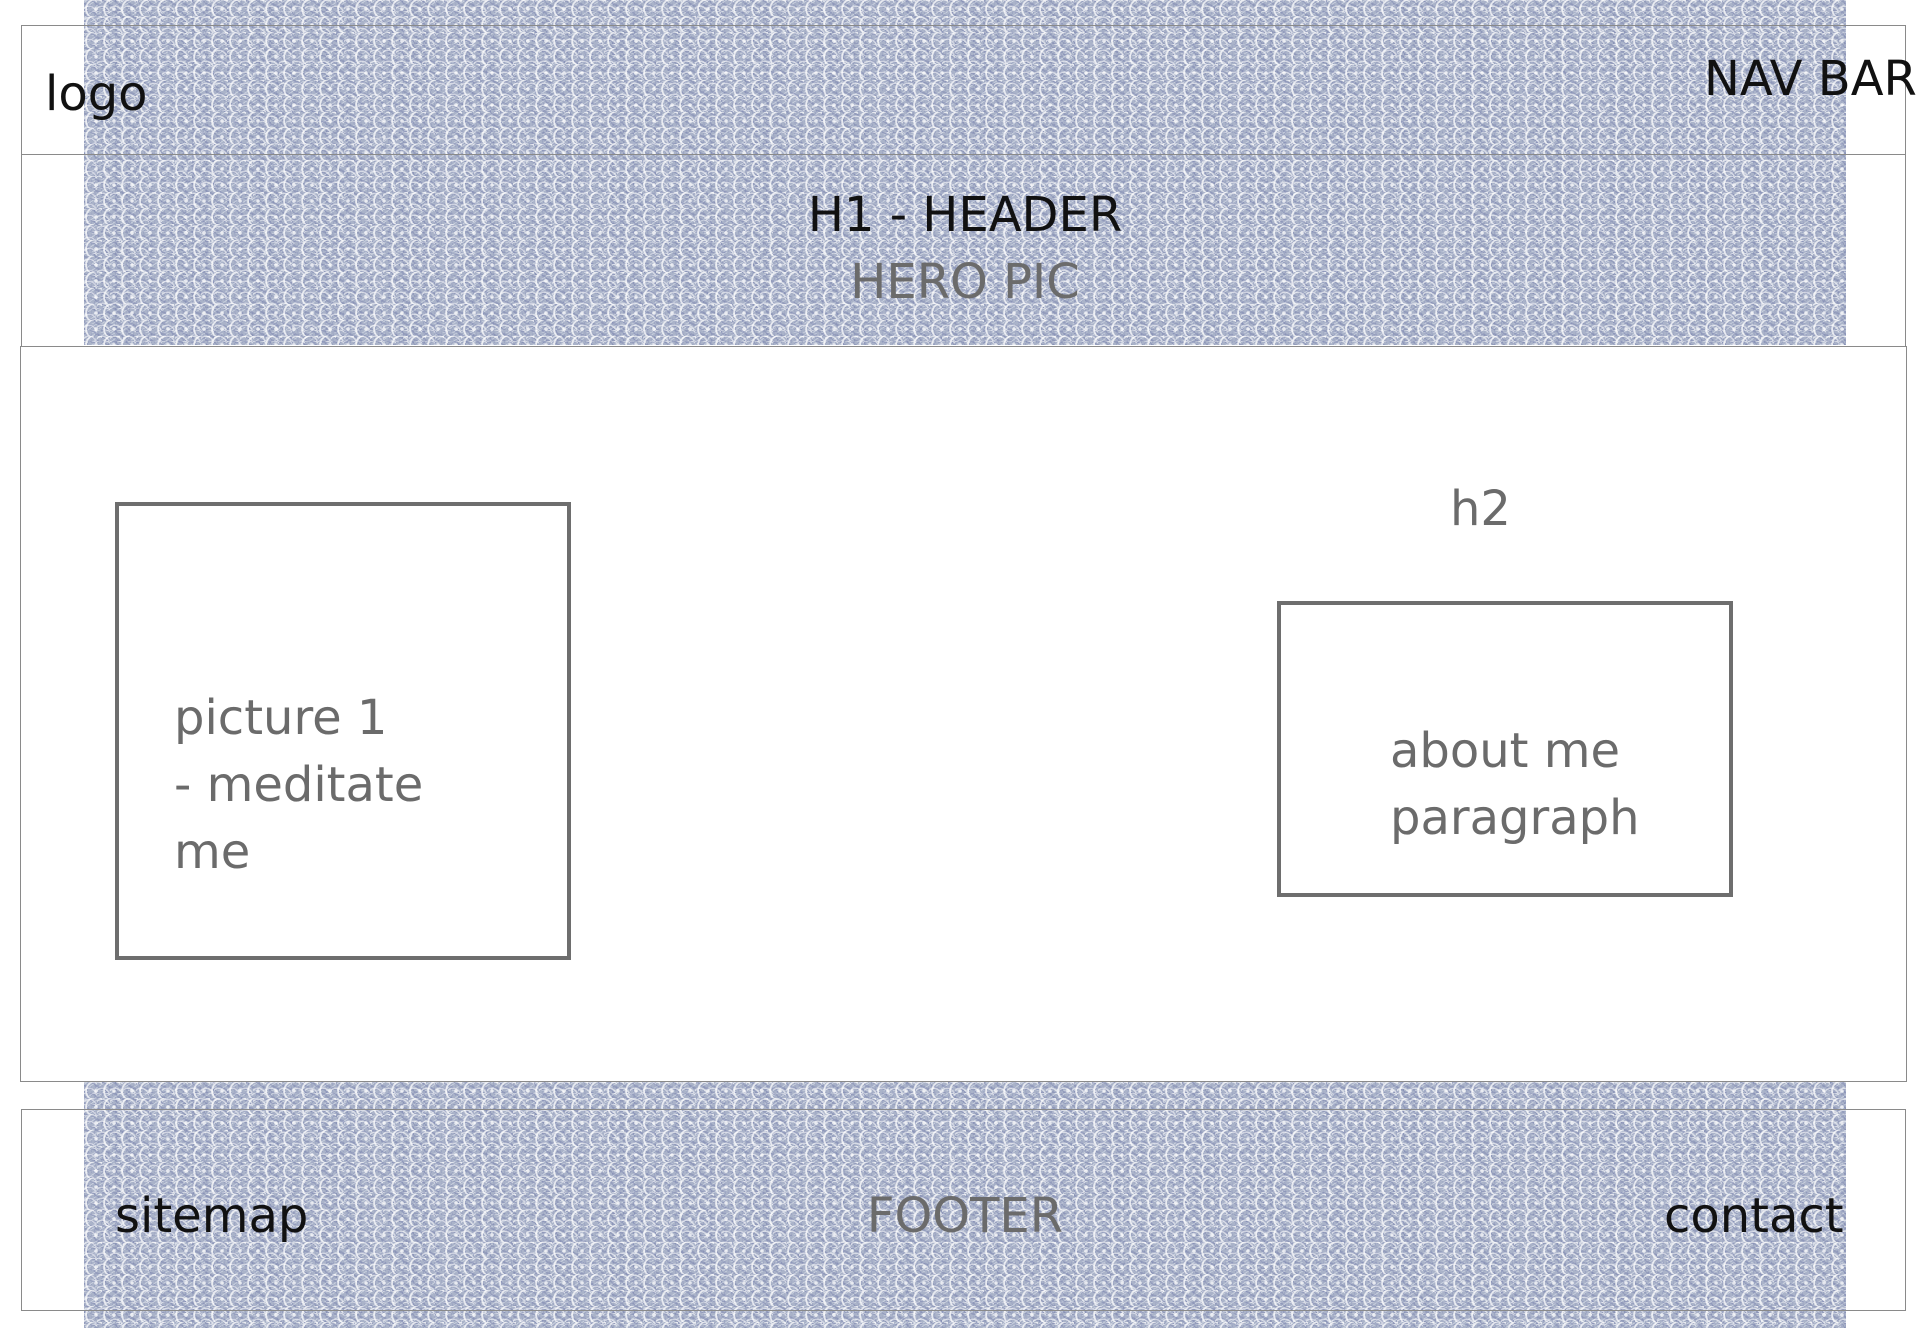 This screenshot has width=1920, height=1328. I want to click on about-me-box, so click(1505, 749).